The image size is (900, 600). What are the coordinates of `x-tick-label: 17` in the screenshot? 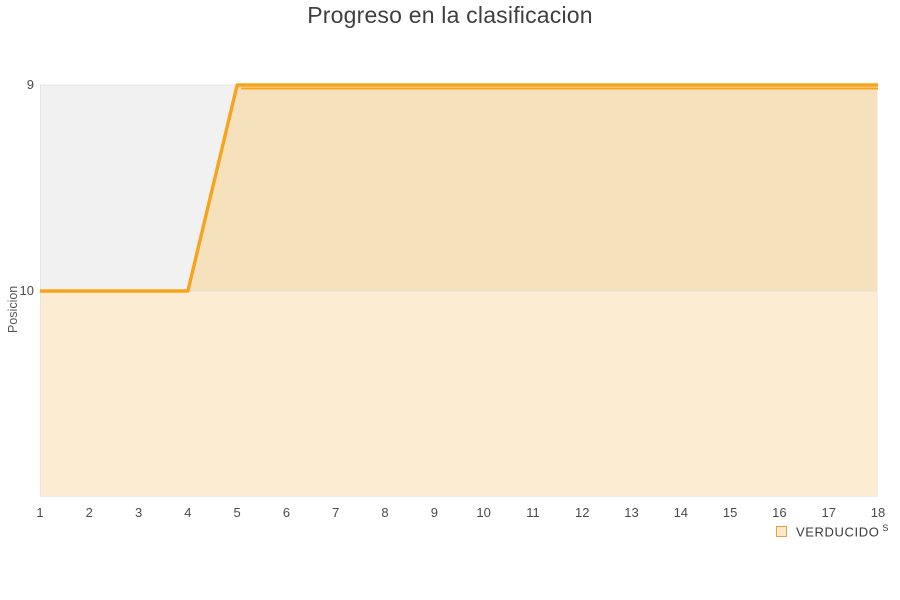 It's located at (828, 512).